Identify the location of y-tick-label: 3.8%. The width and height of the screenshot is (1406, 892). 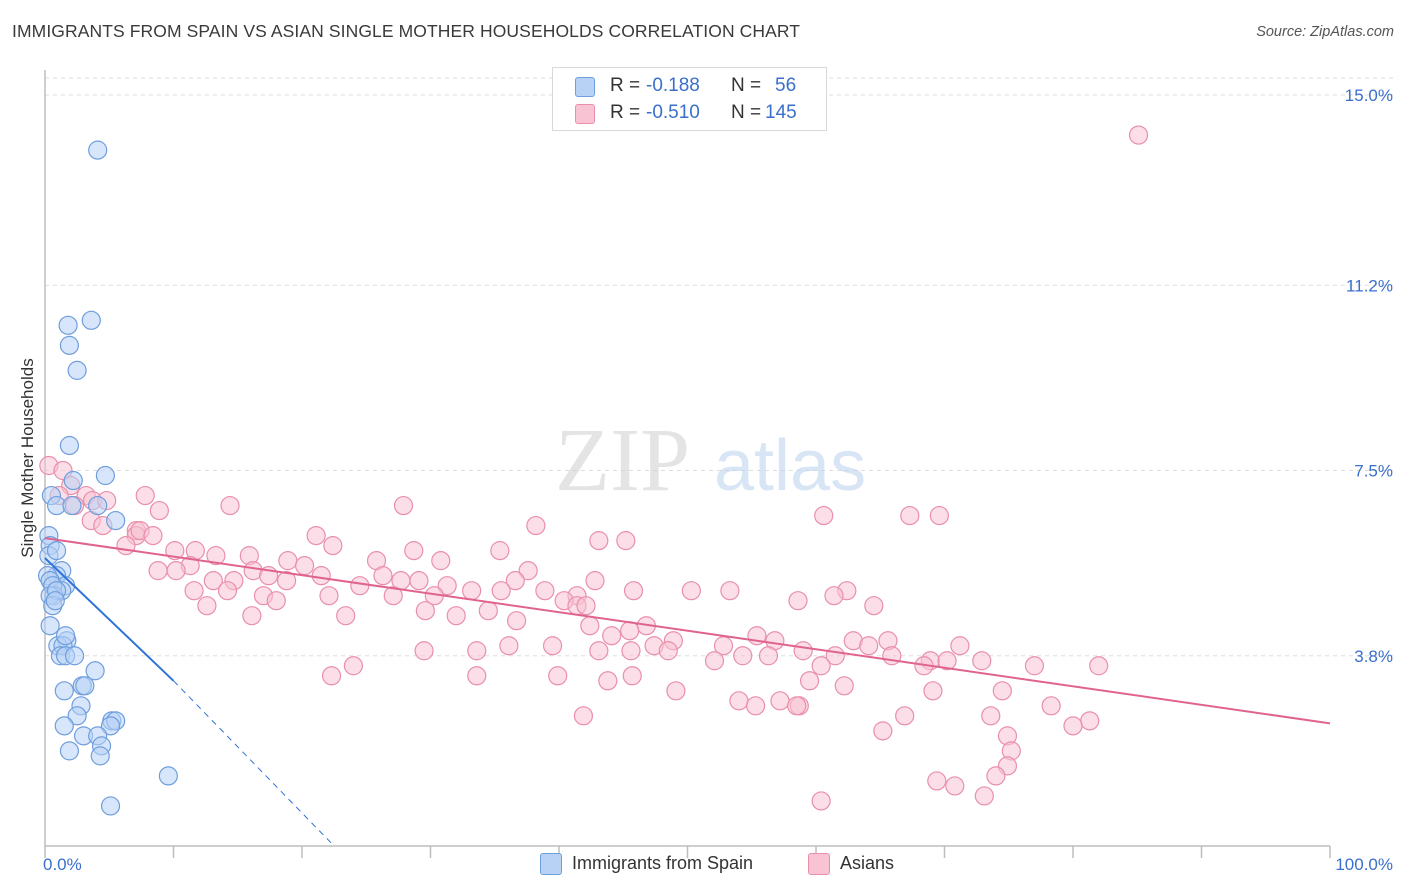
(1373, 656).